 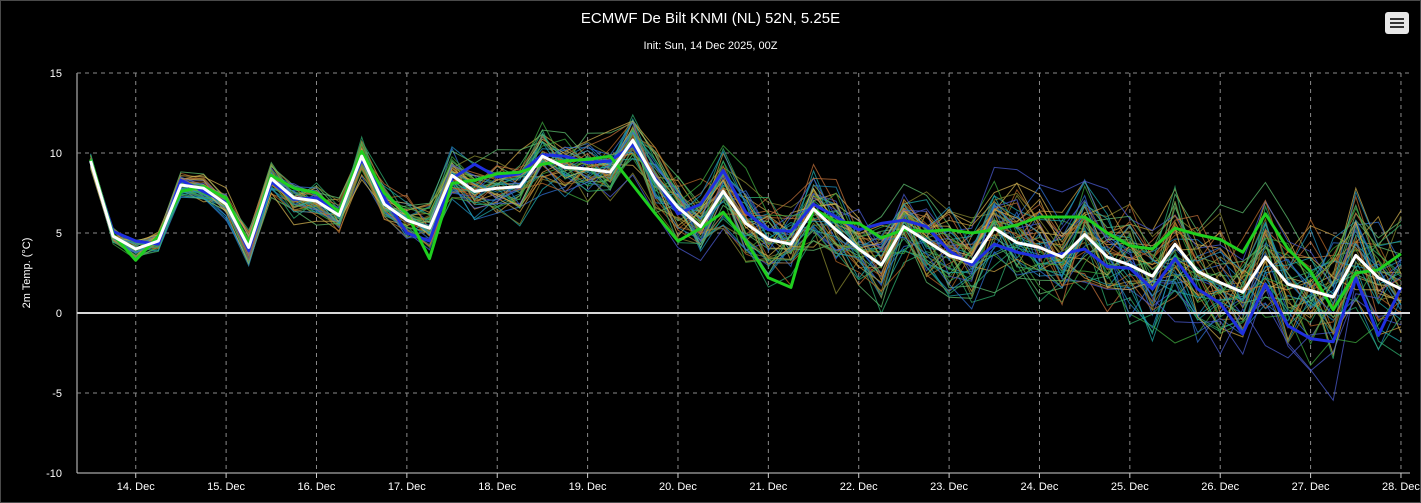 I want to click on x-tick-label: 20. Dec, so click(x=678, y=487).